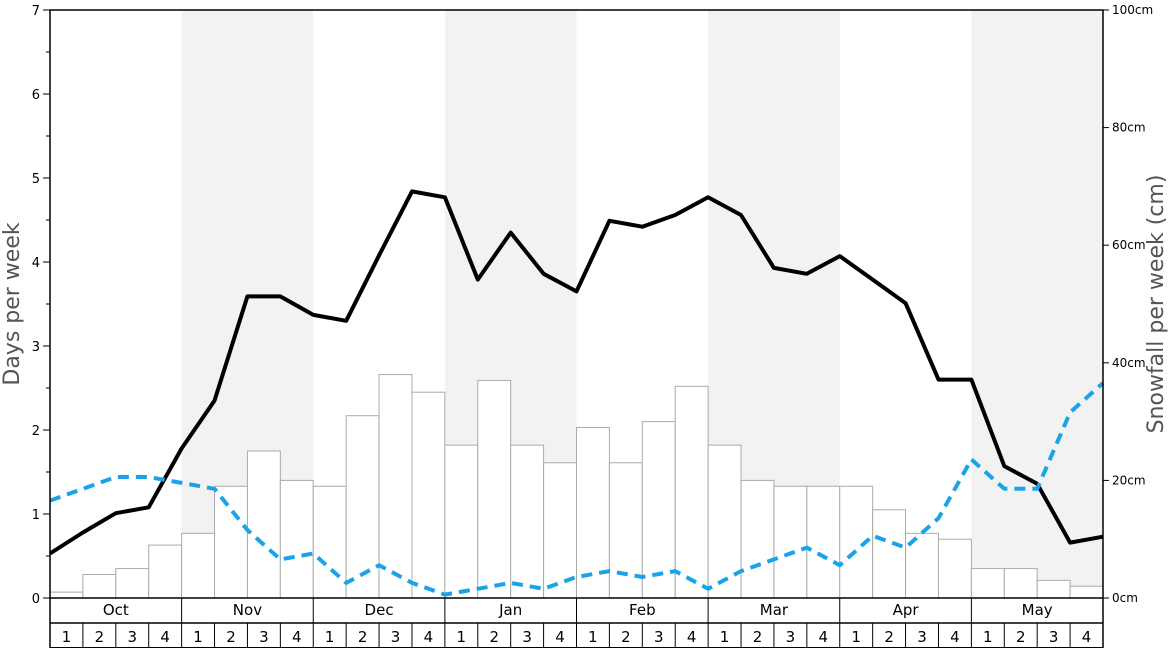  I want to click on right-axis-title: Snowfall per week (cm), so click(1156, 304).